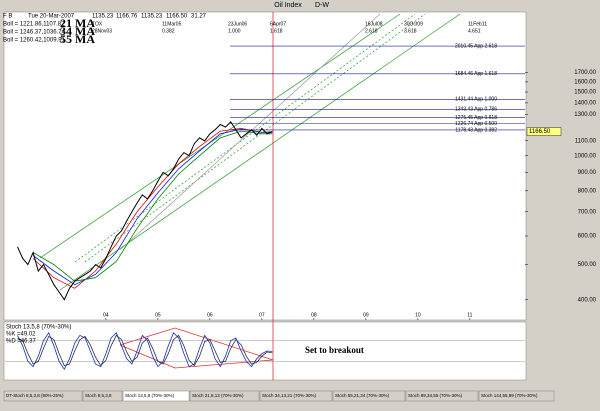  I want to click on time-projection-ratio: 0.382, so click(168, 31).